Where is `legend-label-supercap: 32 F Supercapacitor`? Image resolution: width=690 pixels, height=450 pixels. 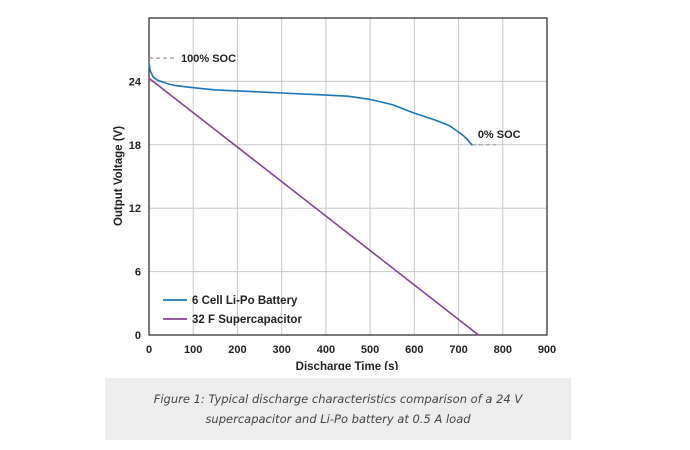
legend-label-supercap: 32 F Supercapacitor is located at coordinates (247, 320).